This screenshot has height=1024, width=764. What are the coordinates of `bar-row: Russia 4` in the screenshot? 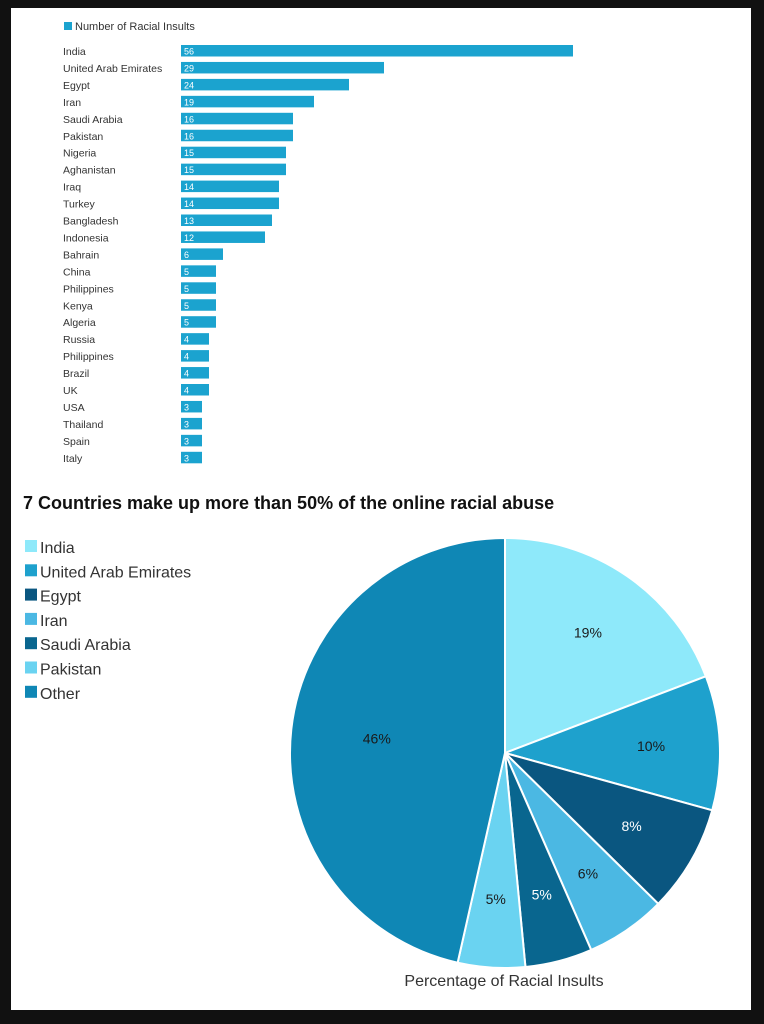 It's located at (136, 339).